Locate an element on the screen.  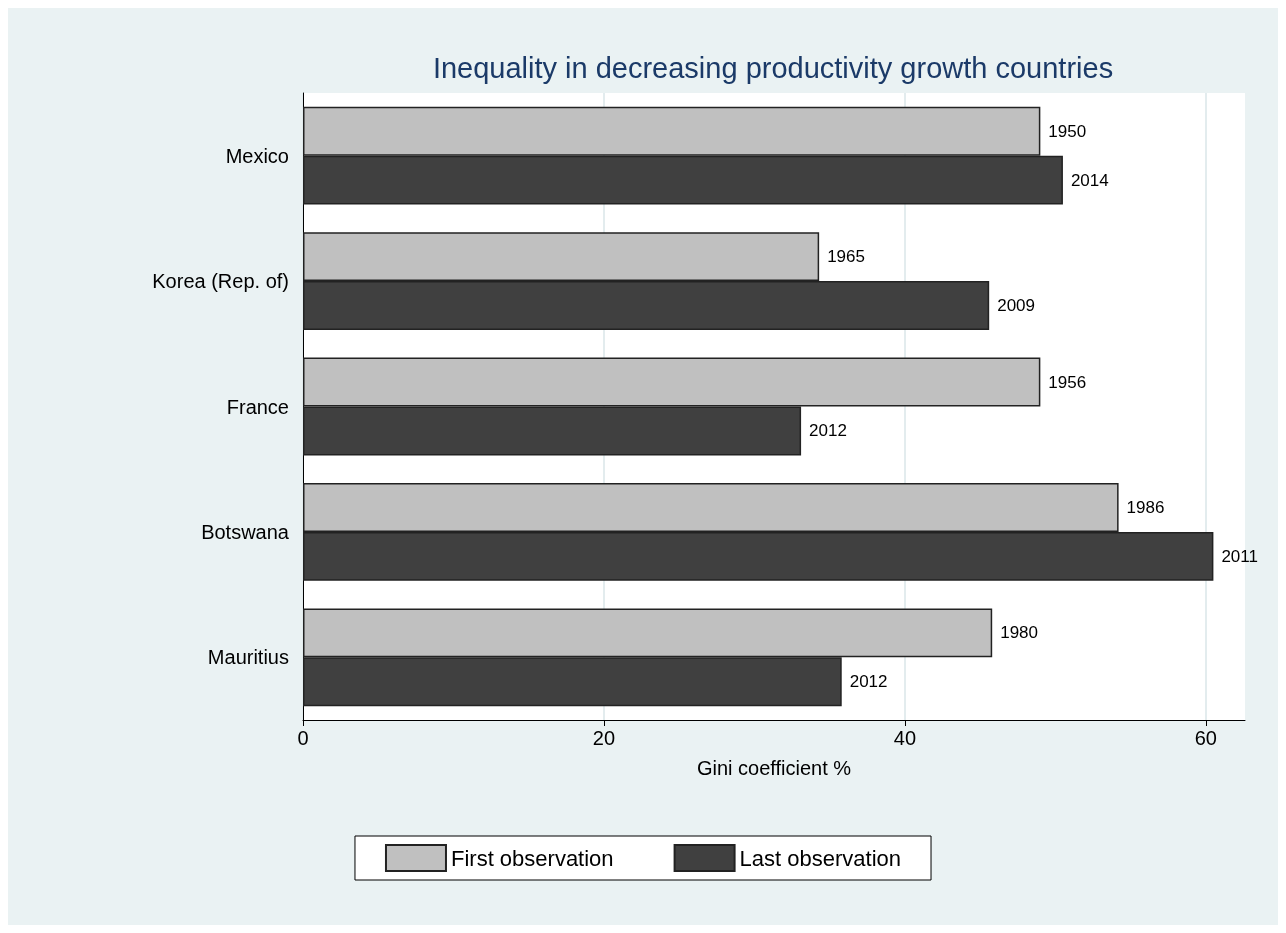
legend-label: Last observation is located at coordinates (820, 858).